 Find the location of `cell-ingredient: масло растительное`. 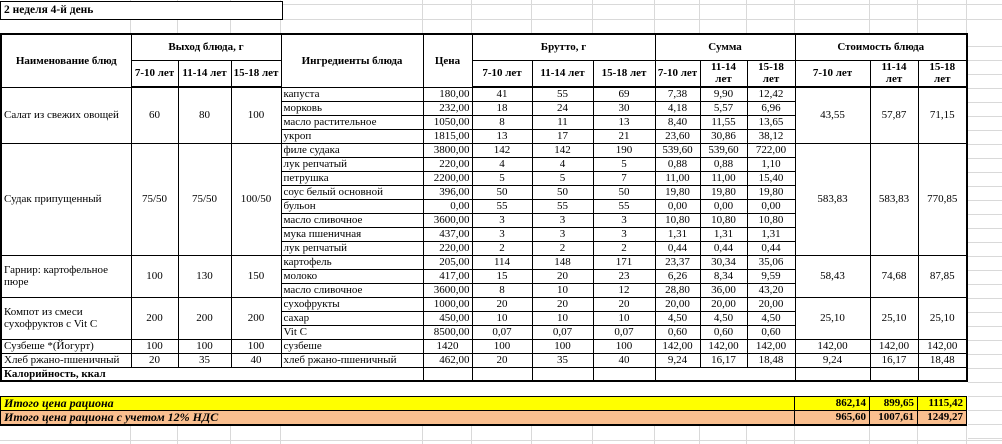

cell-ingredient: масло растительное is located at coordinates (352, 122).